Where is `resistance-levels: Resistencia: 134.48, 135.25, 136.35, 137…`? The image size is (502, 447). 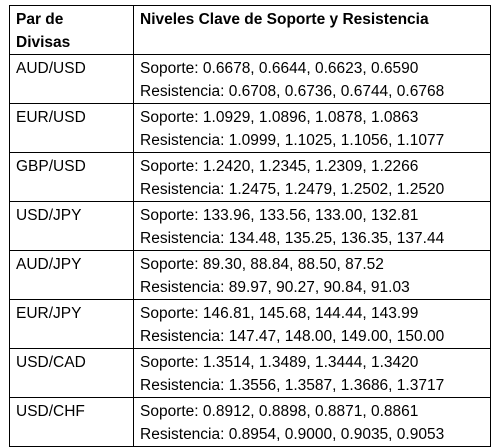
resistance-levels: Resistencia: 134.48, 135.25, 136.35, 137… is located at coordinates (292, 238).